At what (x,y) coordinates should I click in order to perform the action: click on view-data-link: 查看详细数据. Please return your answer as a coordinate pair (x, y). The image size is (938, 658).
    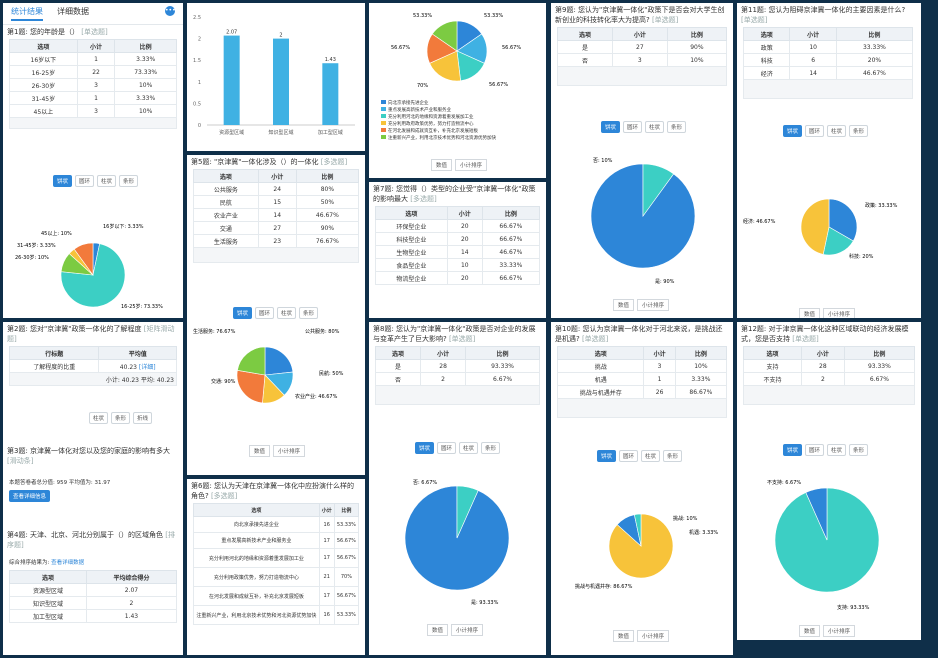
    Looking at the image, I should click on (68, 563).